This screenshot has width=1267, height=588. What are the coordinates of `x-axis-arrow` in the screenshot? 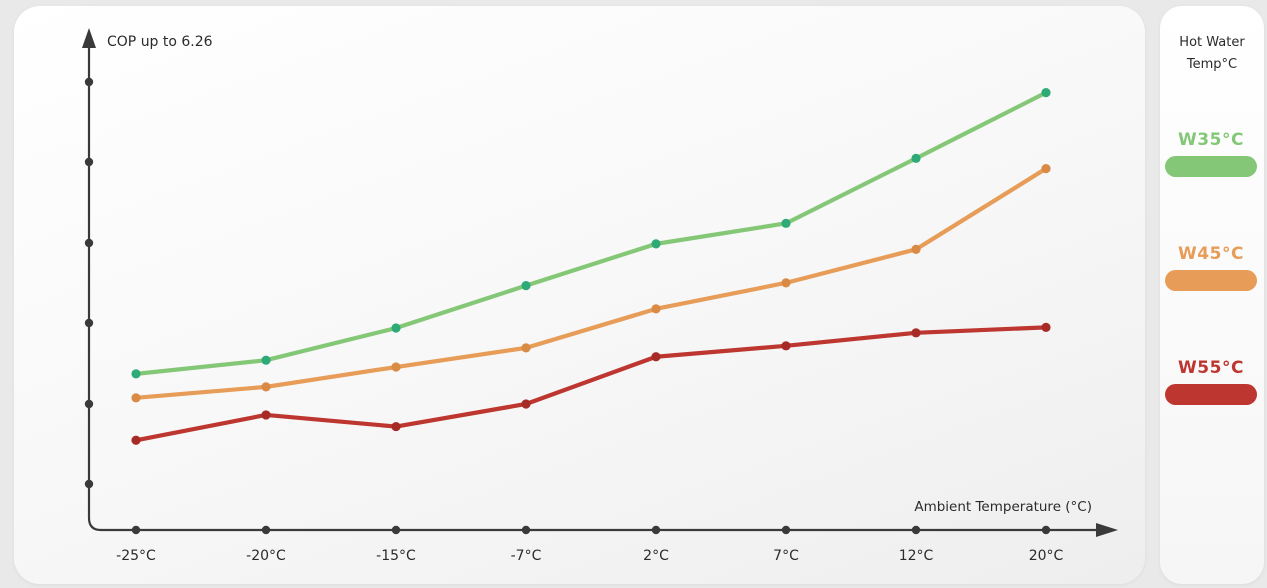 It's located at (1107, 530).